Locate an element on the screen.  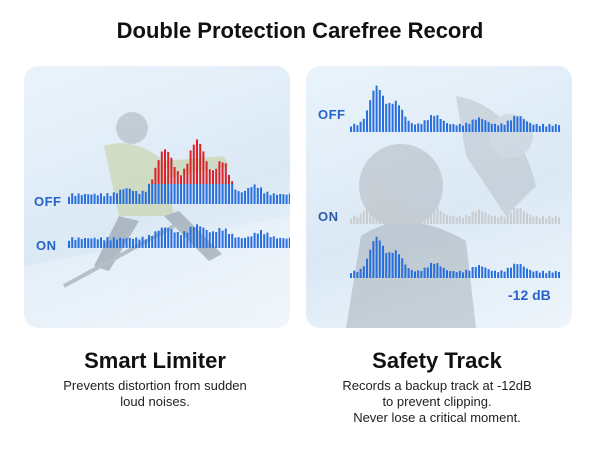
safety-on-waveform is located at coordinates (455, 200).